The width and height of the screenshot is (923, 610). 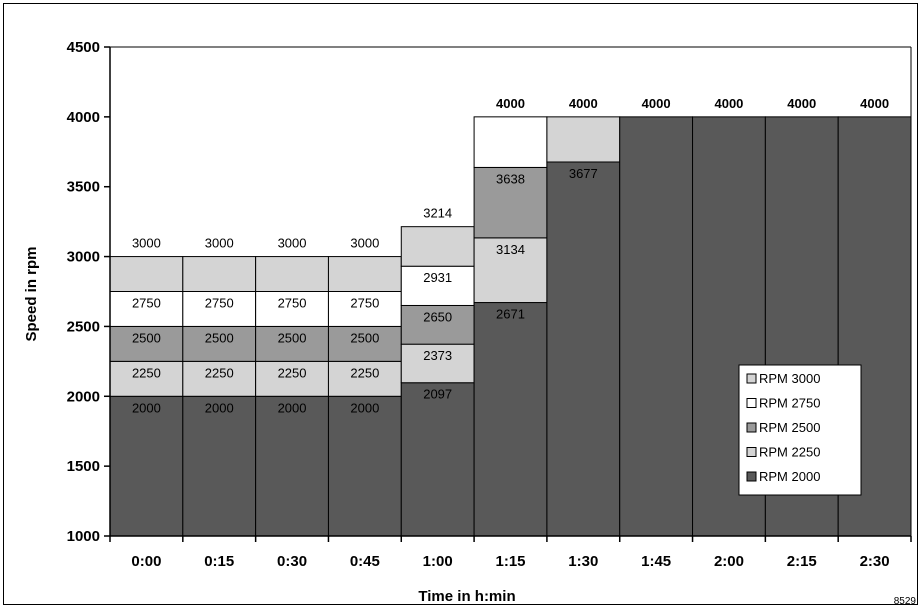 What do you see at coordinates (905, 601) in the screenshot?
I see `figure-id: 8529` at bounding box center [905, 601].